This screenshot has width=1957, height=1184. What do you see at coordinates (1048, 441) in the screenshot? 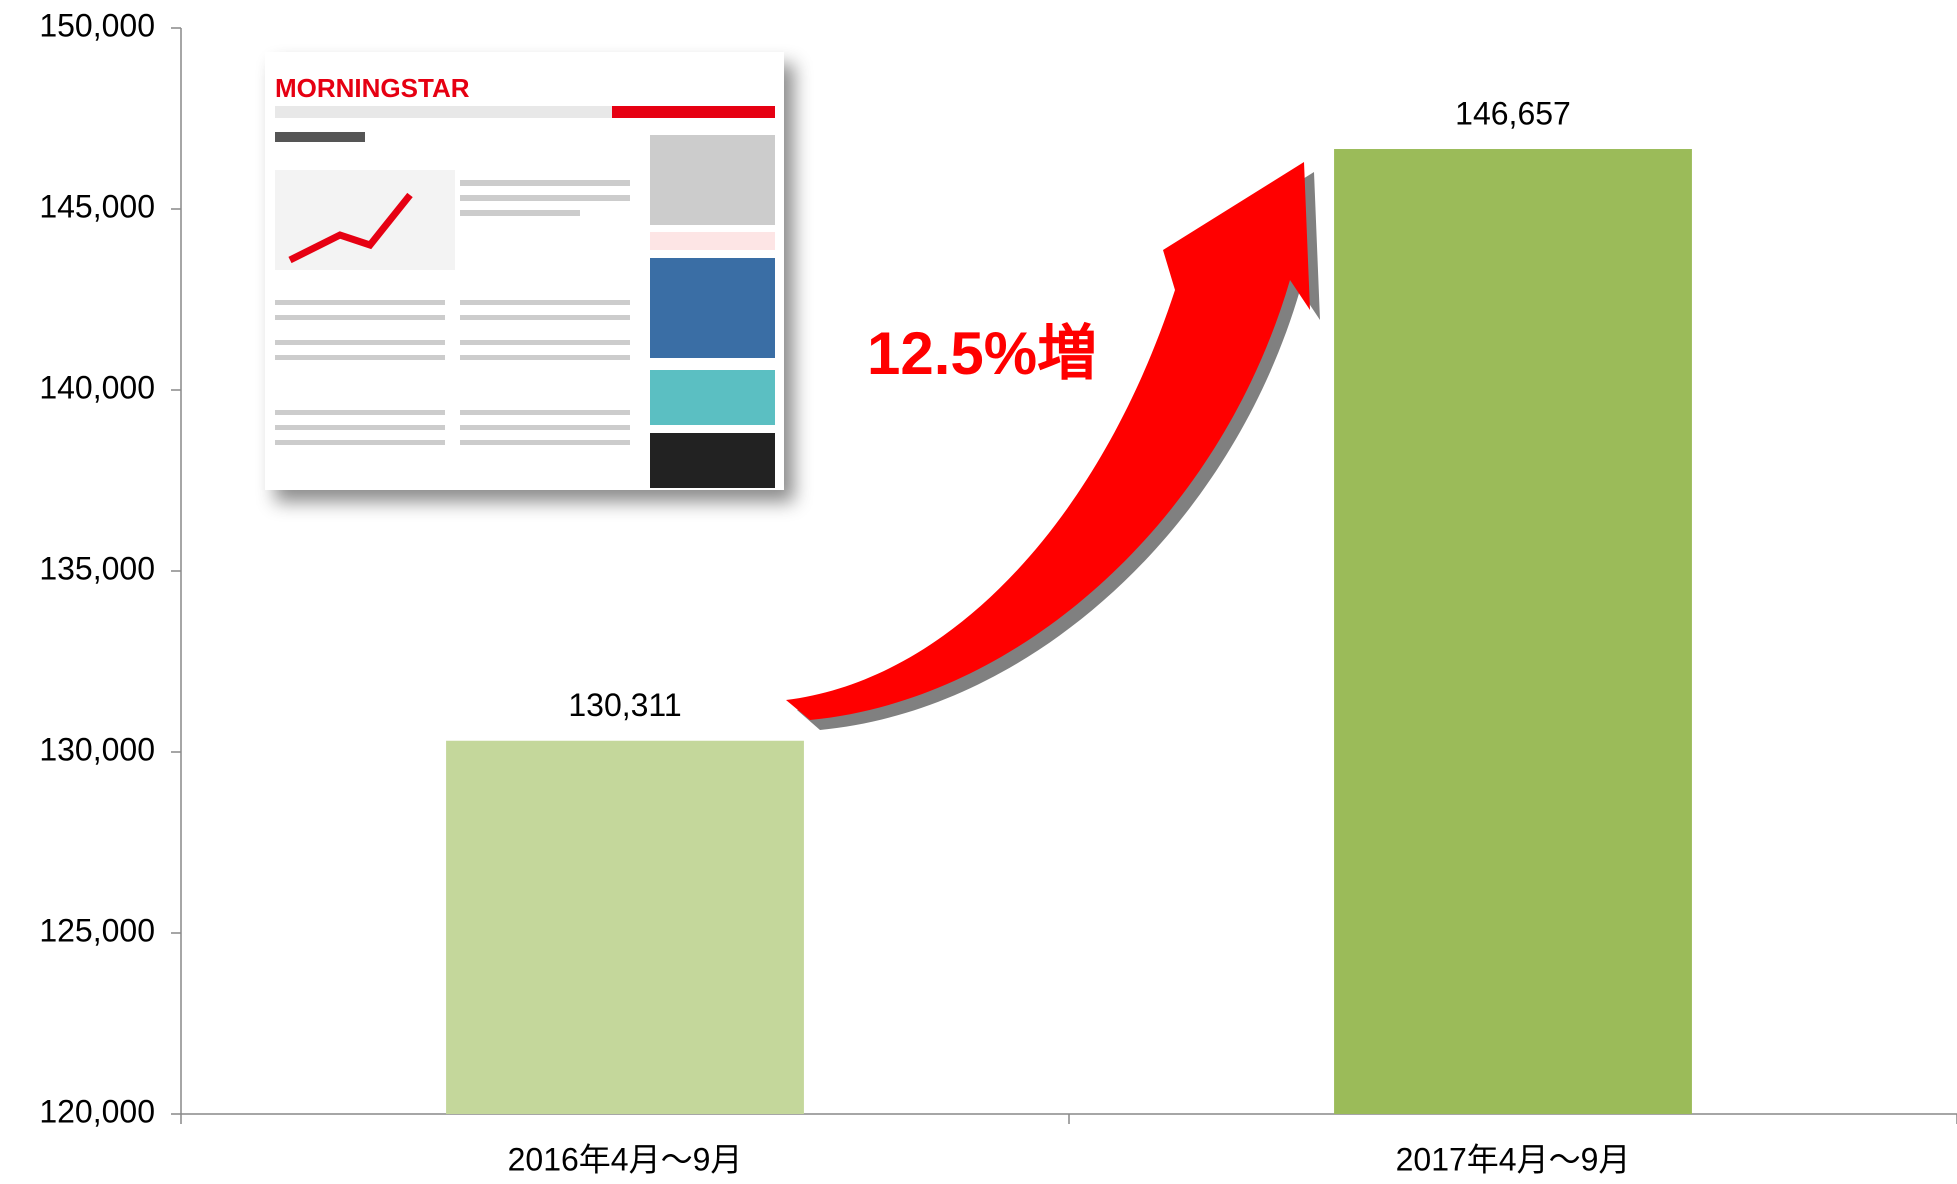
I see `arrow` at bounding box center [1048, 441].